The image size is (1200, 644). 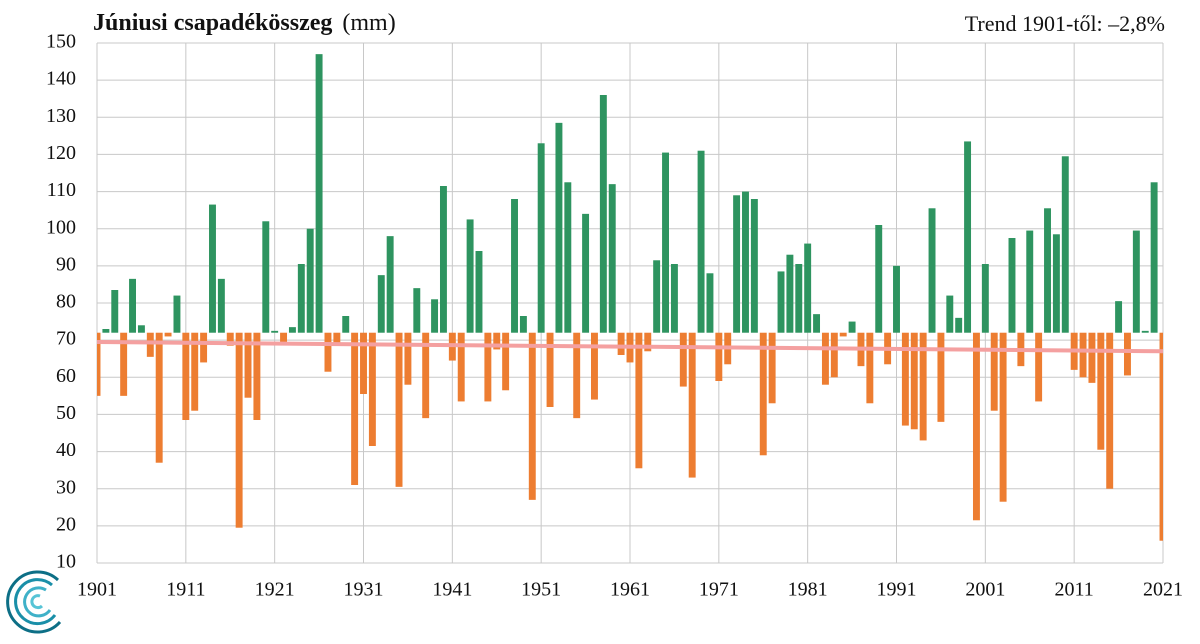 I want to click on x-tick-label: 1931, so click(x=364, y=590).